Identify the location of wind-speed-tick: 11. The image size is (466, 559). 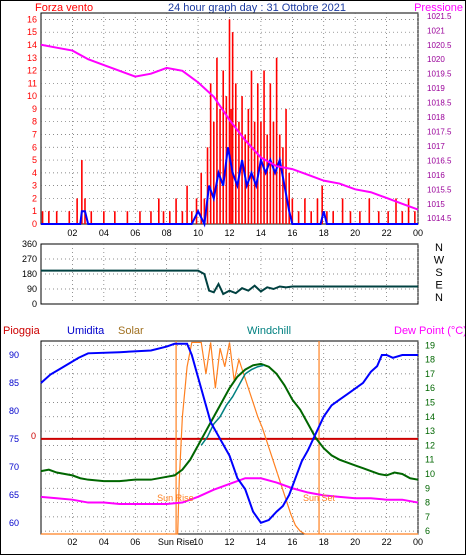
(32, 83).